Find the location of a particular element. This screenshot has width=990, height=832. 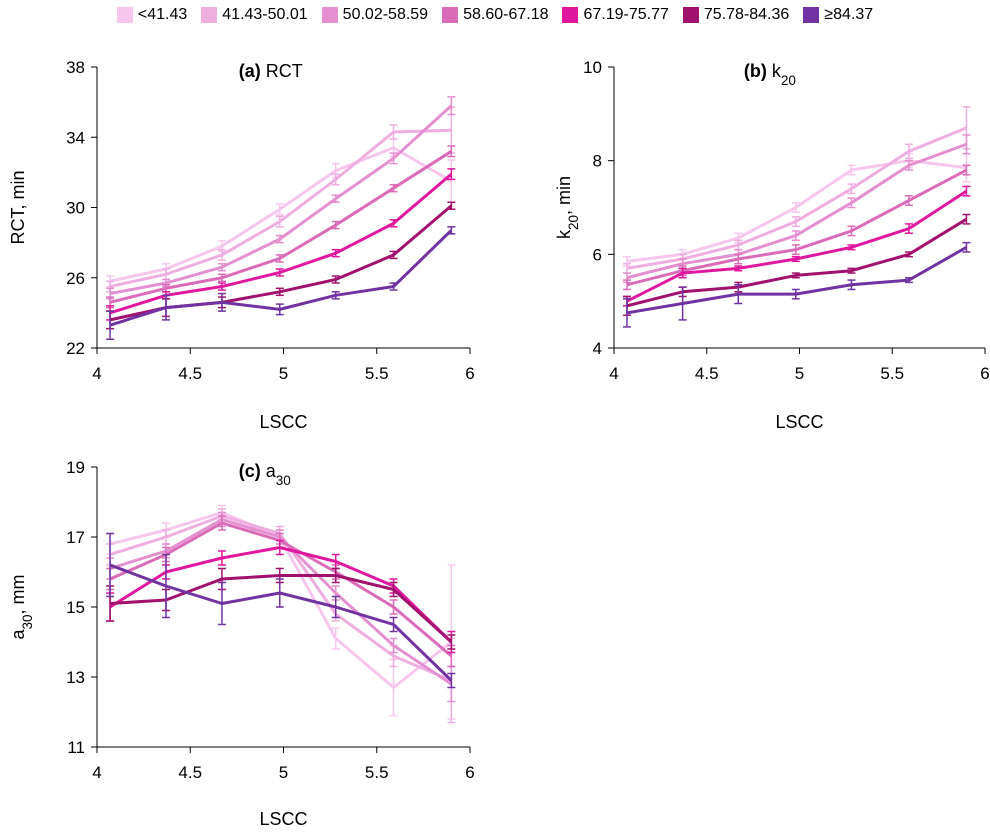

y-axis-label-main: RCT, min is located at coordinates (18, 207).